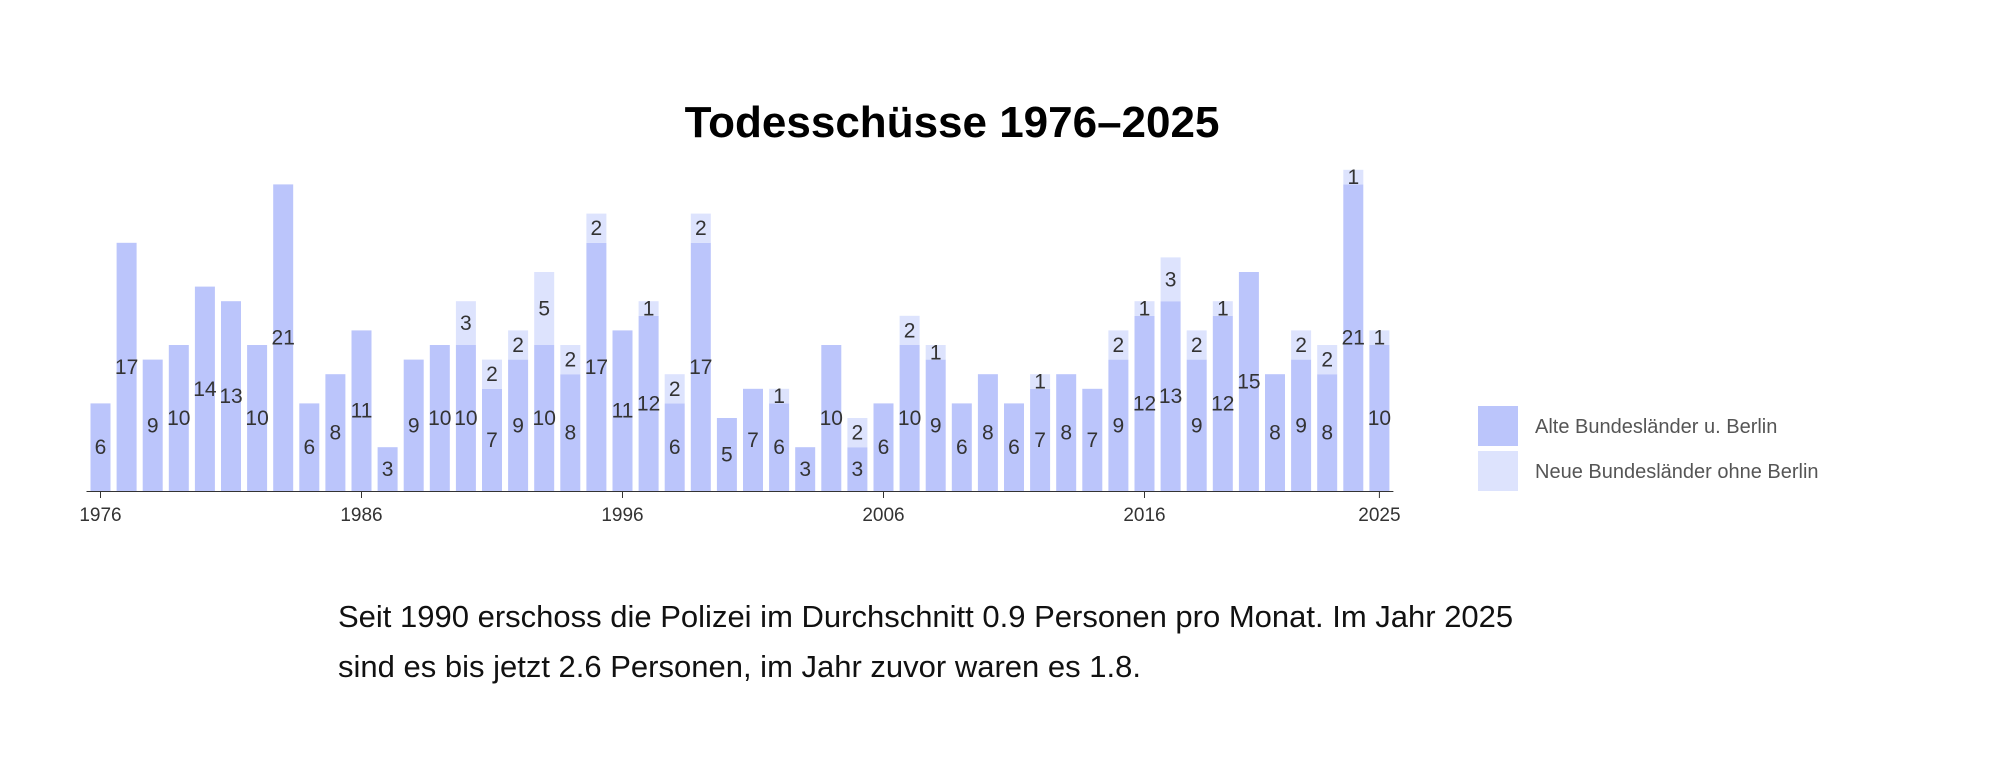 The width and height of the screenshot is (1998, 766). Describe the element at coordinates (1379, 515) in the screenshot. I see `x-tick-label-2025: 2025` at that location.